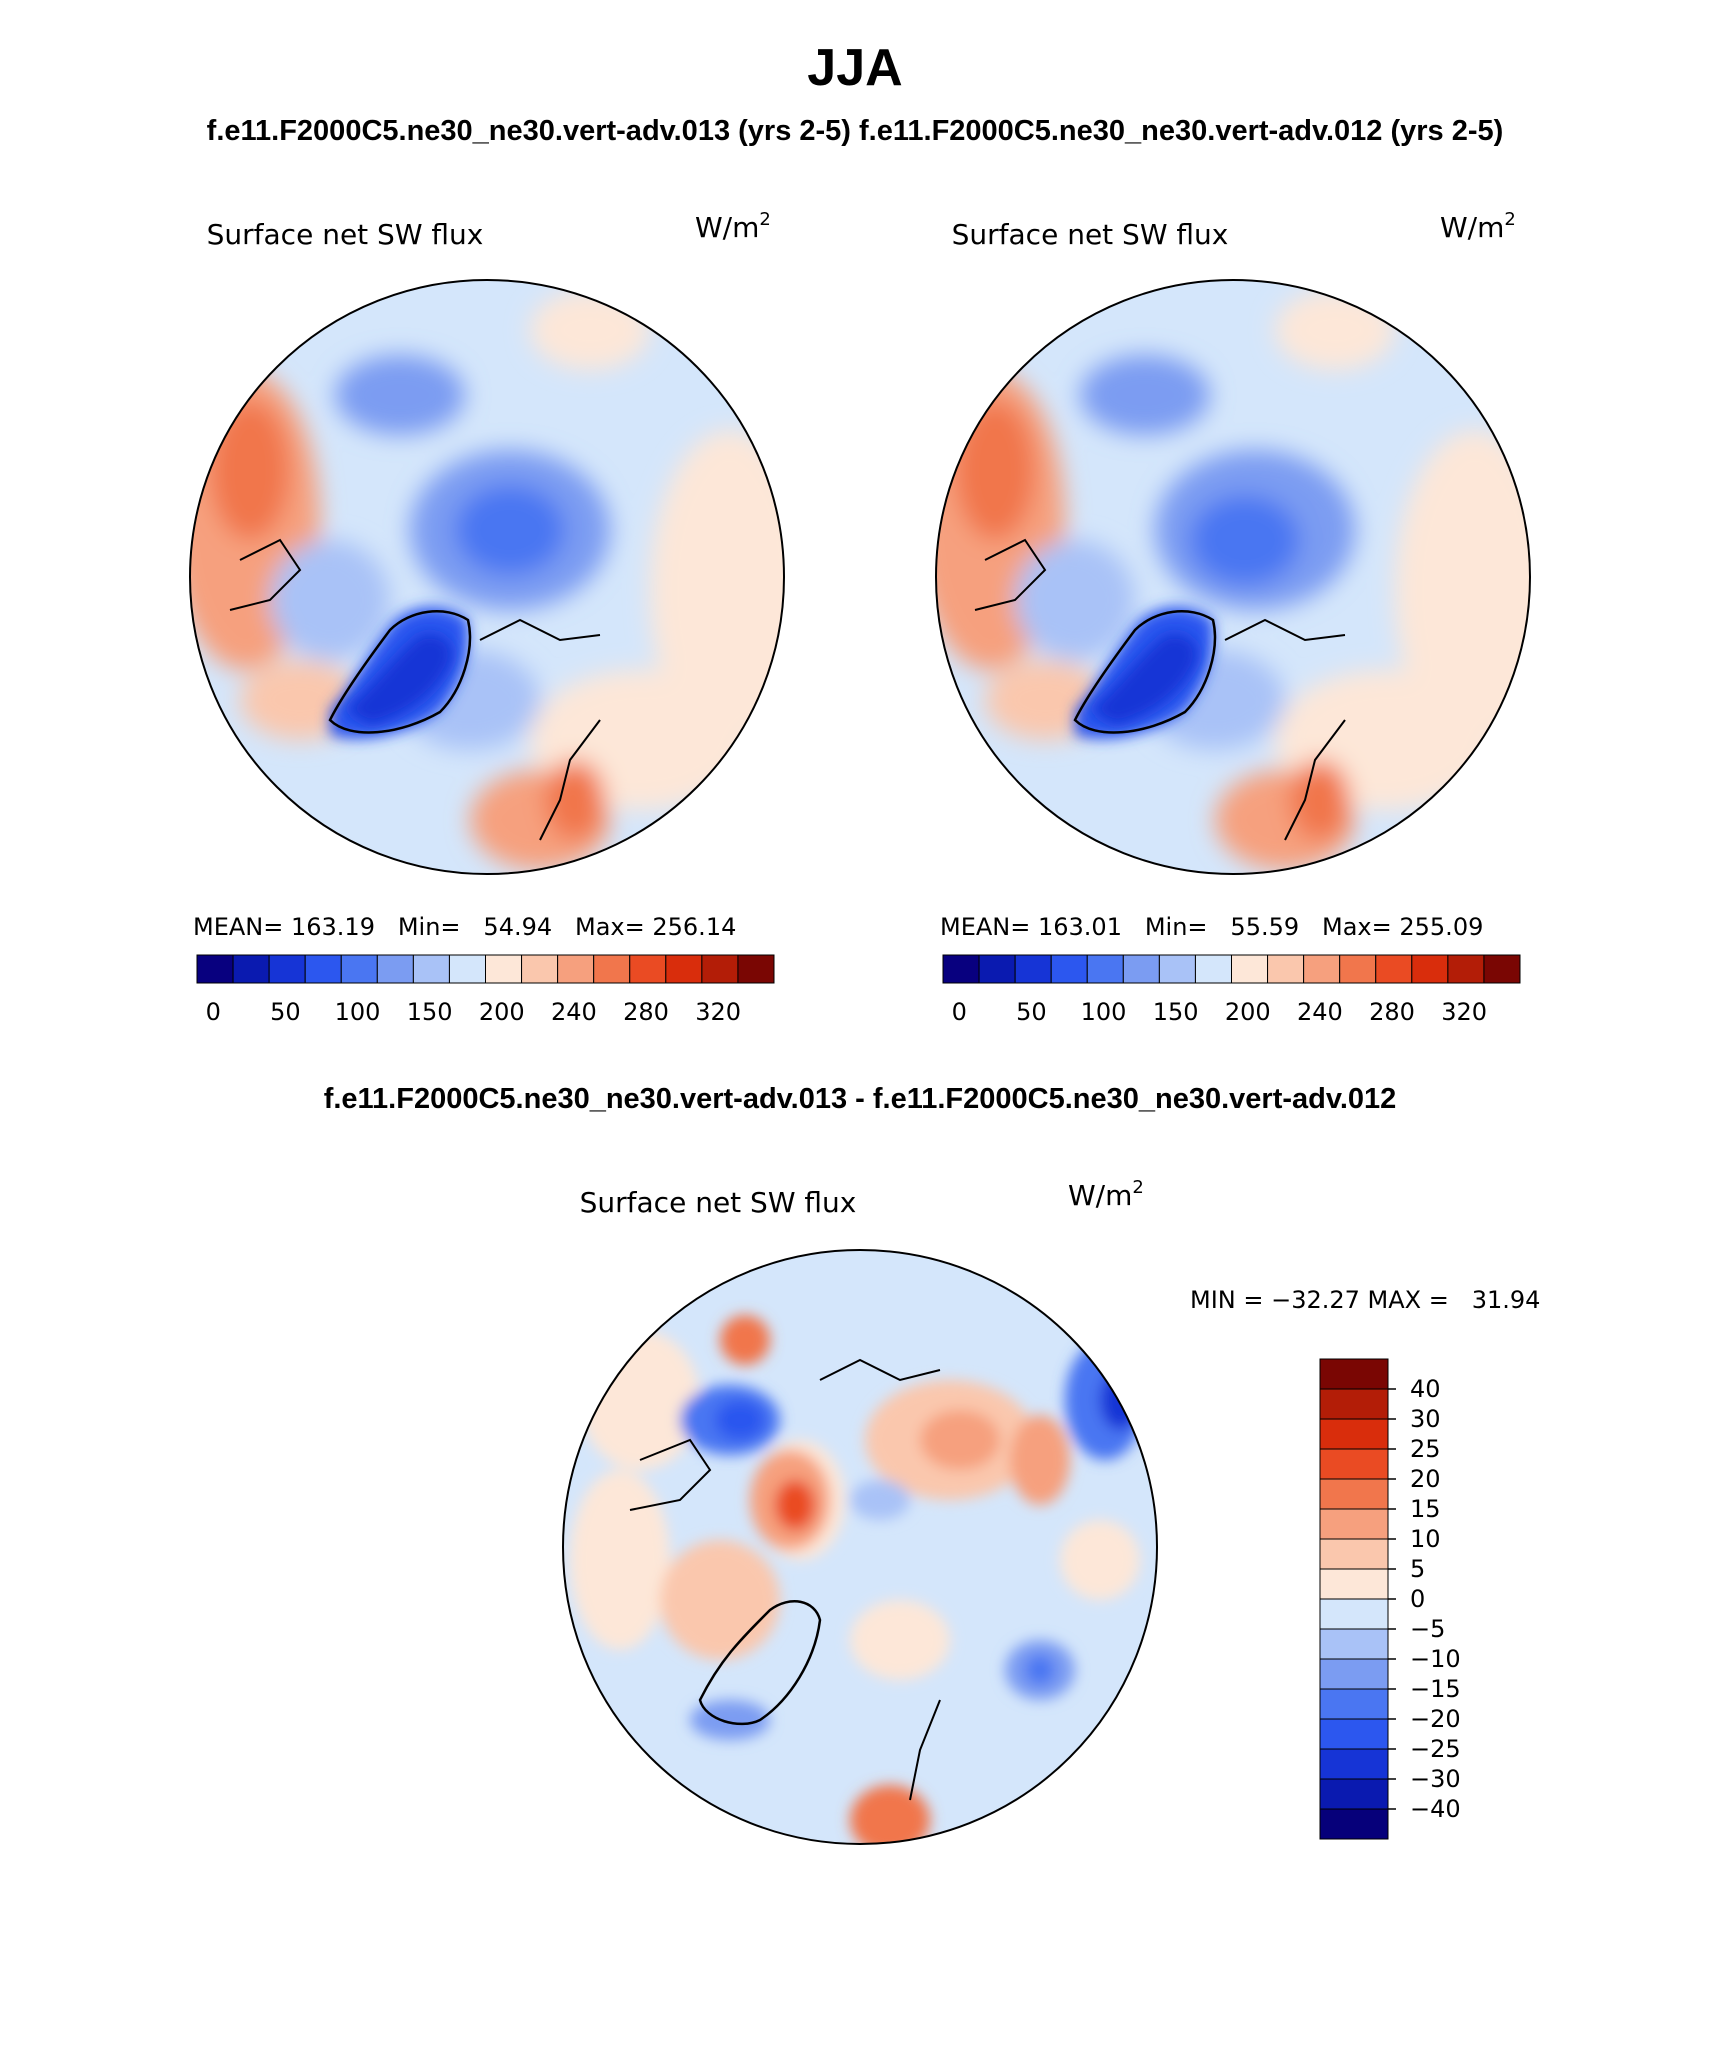  What do you see at coordinates (1417, 1569) in the screenshot?
I see `panel-c-colorbar-tick-label: 5` at bounding box center [1417, 1569].